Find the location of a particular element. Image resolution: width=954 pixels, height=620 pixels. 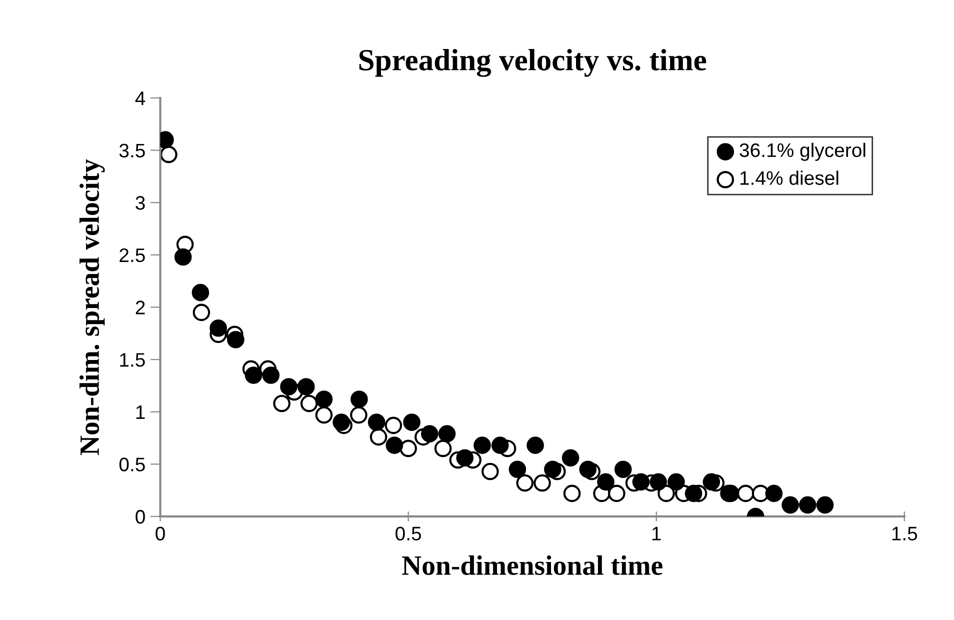

x-axis-title: Non-dimensional time is located at coordinates (532, 565).